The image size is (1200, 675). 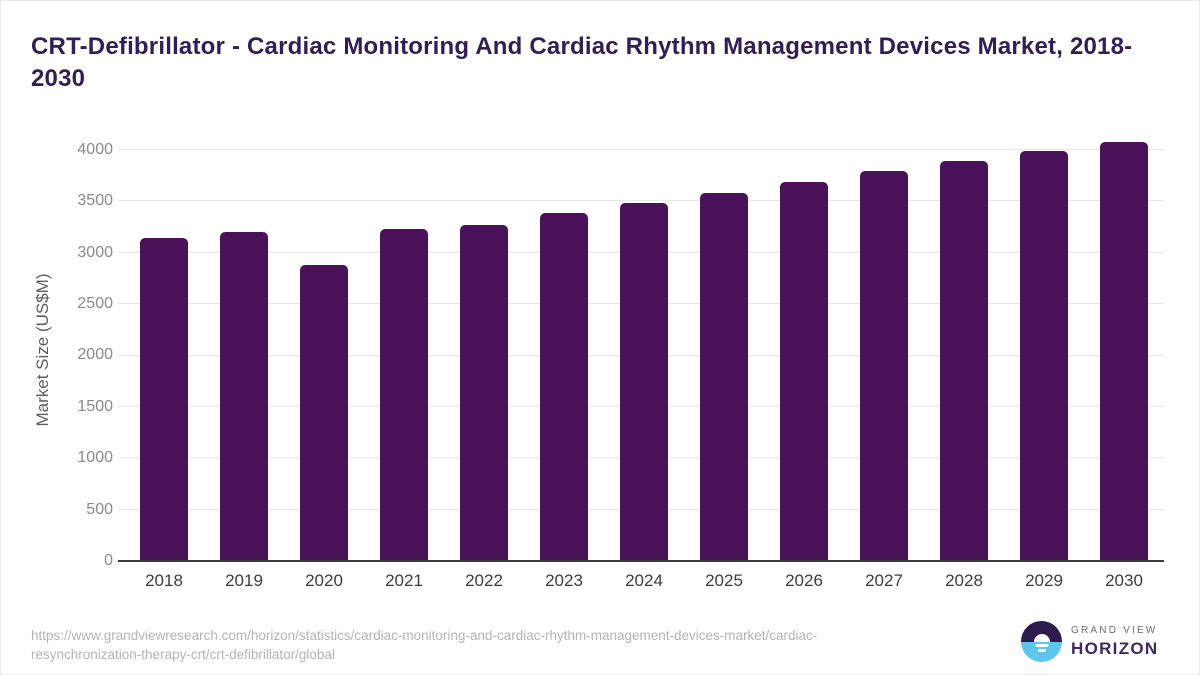 I want to click on bar-slot-2020, so click(x=324, y=349).